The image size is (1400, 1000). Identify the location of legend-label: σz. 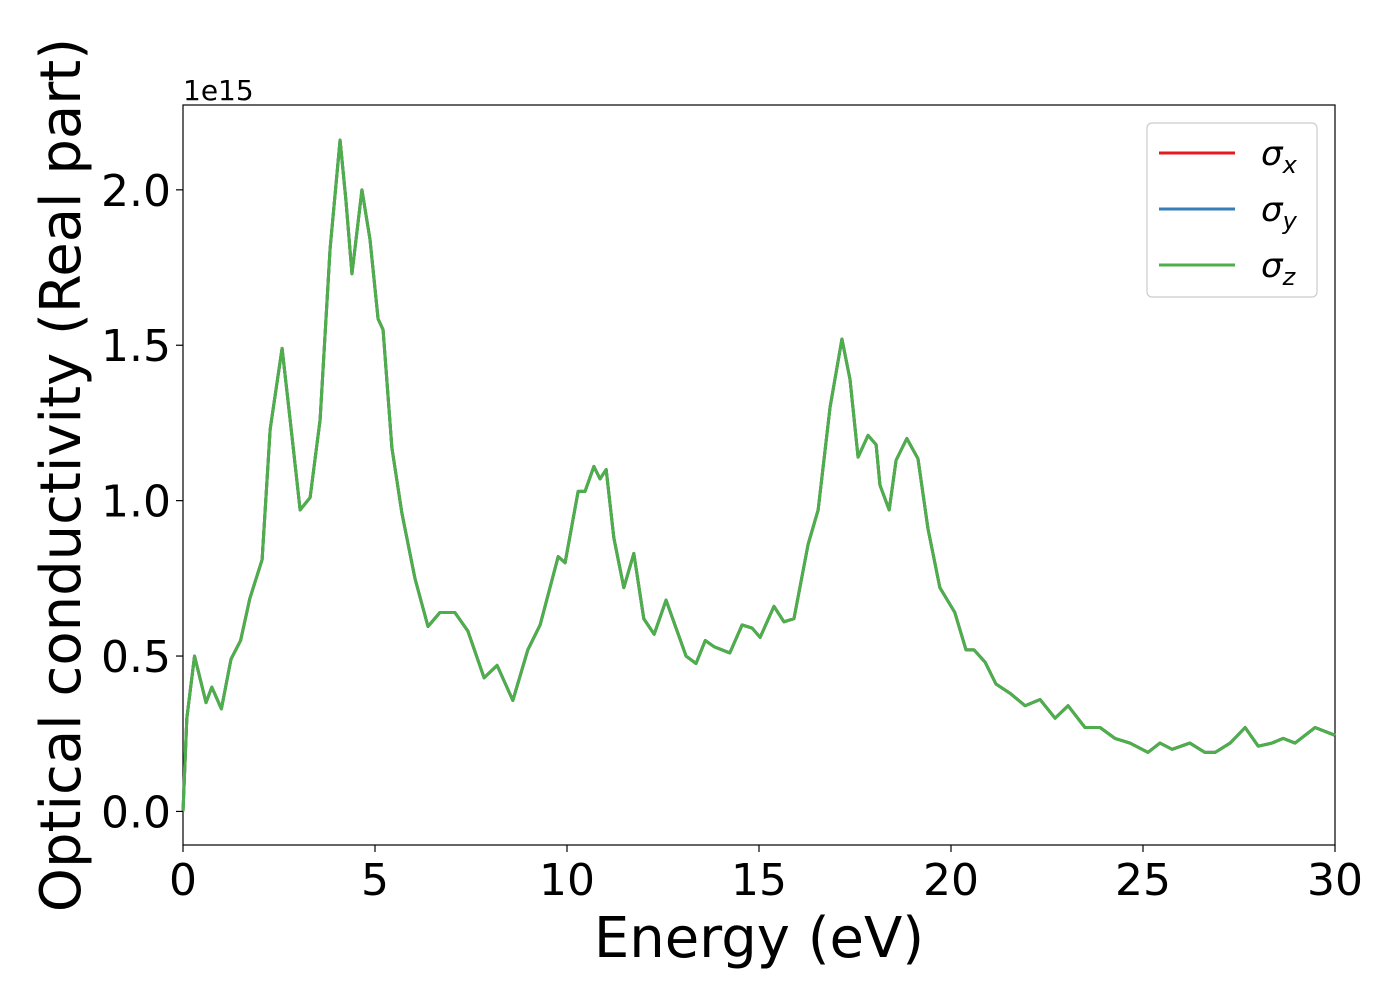
(1279, 268).